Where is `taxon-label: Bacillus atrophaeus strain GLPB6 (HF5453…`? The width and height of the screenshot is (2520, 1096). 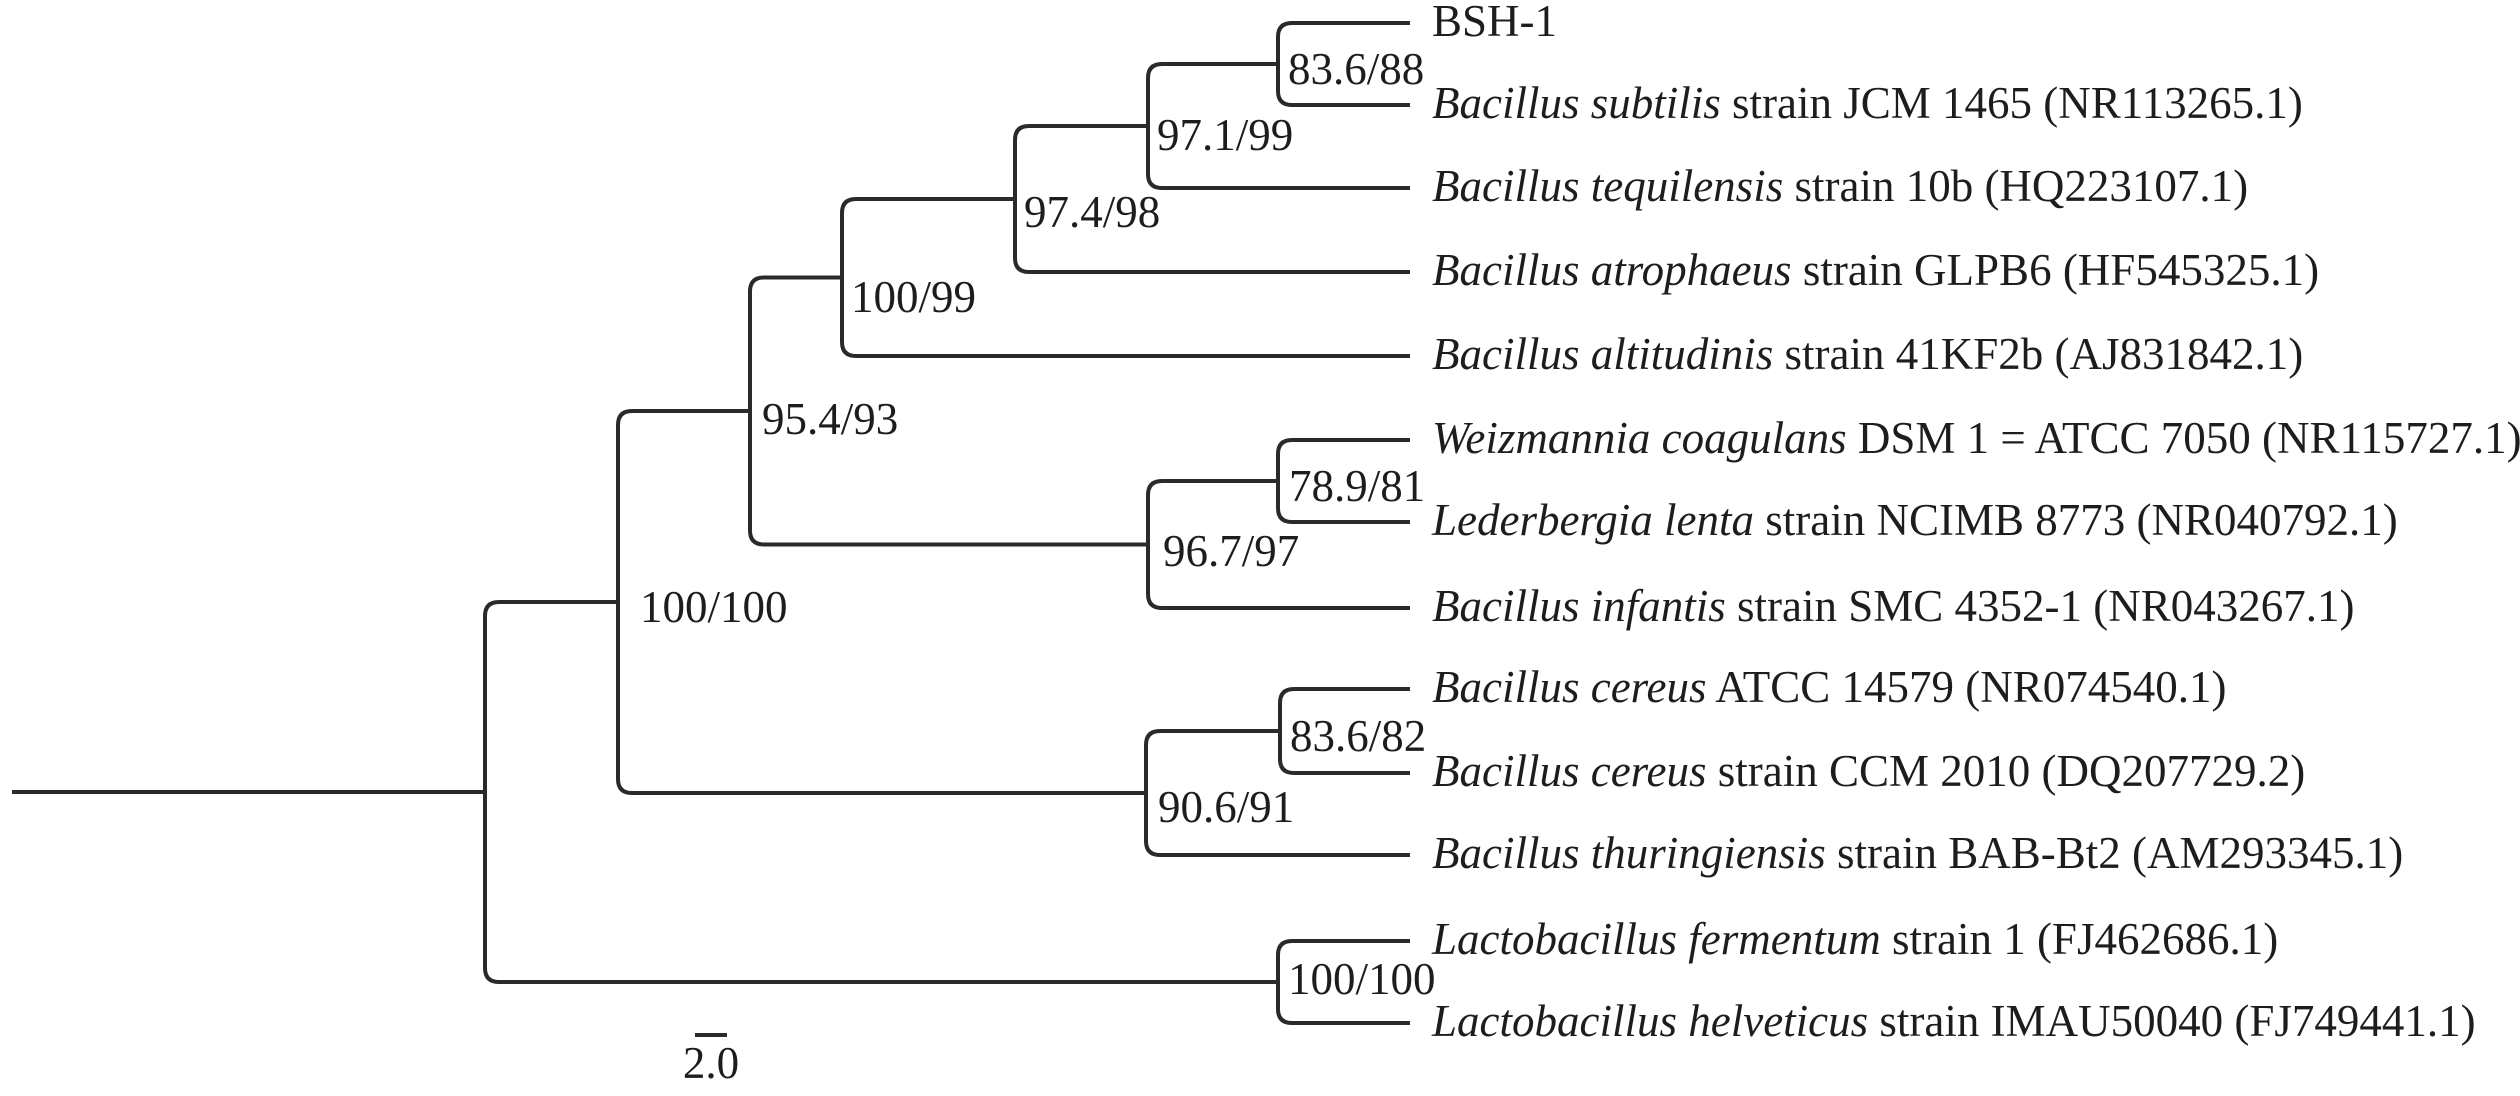 taxon-label: Bacillus atrophaeus strain GLPB6 (HF5453… is located at coordinates (1875, 270).